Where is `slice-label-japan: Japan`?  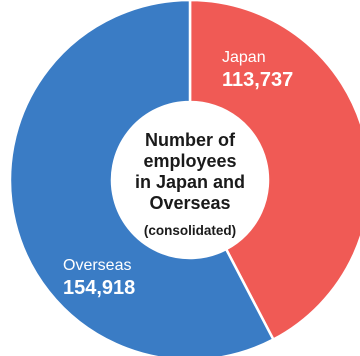 slice-label-japan: Japan is located at coordinates (244, 57).